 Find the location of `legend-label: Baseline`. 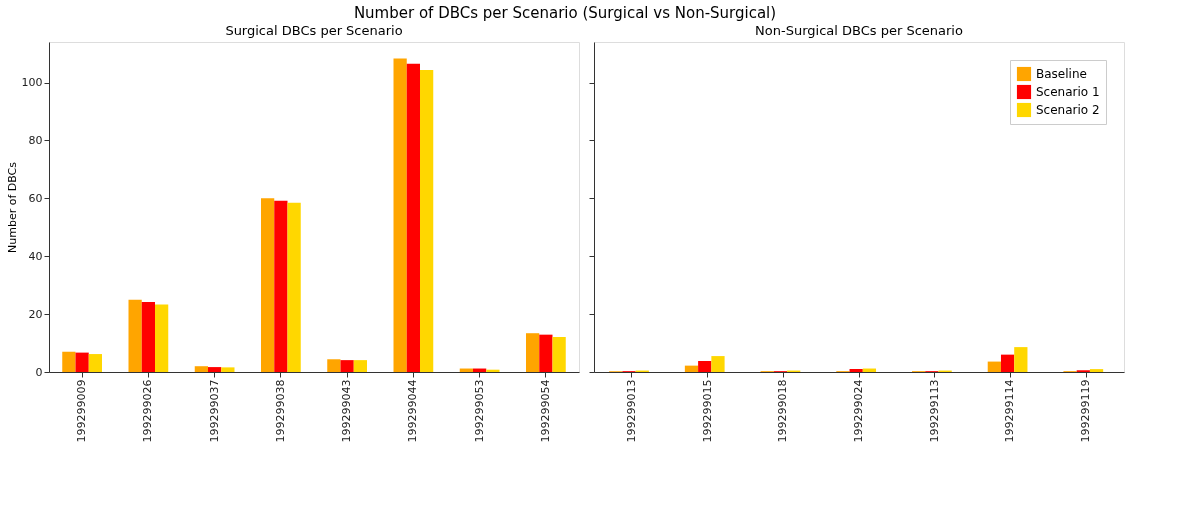

legend-label: Baseline is located at coordinates (1061, 74).